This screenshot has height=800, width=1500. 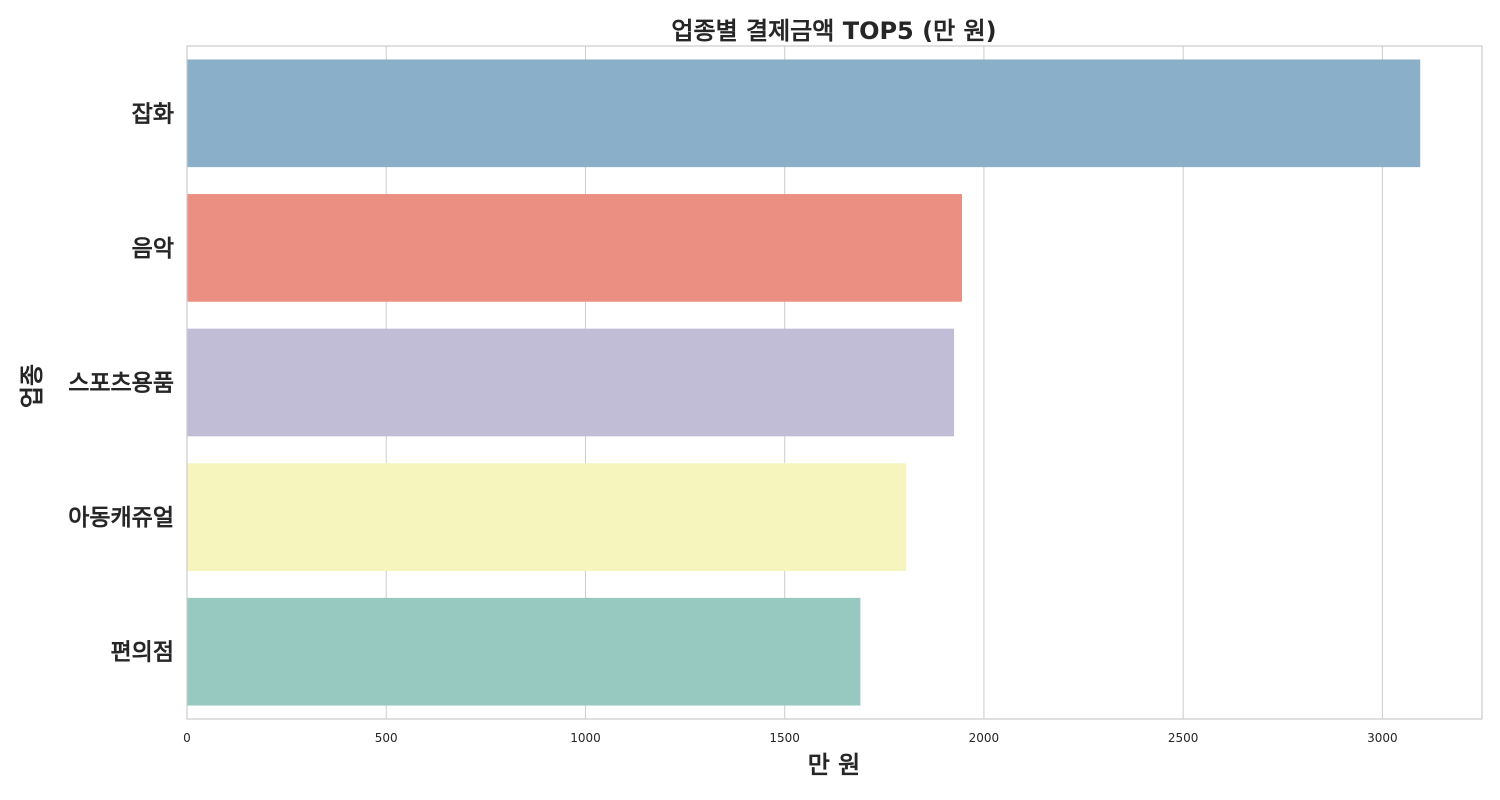 What do you see at coordinates (121, 384) in the screenshot?
I see `y-tick-label: 스포츠용품` at bounding box center [121, 384].